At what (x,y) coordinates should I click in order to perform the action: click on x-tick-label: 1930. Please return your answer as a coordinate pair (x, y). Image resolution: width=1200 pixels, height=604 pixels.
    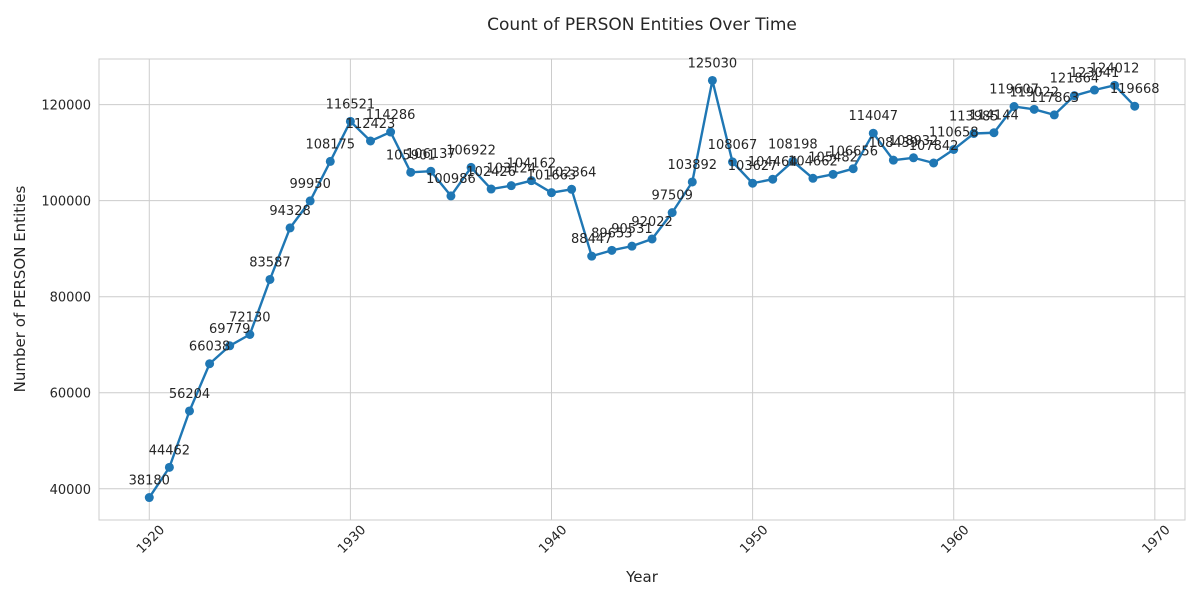
    Looking at the image, I should click on (352, 540).